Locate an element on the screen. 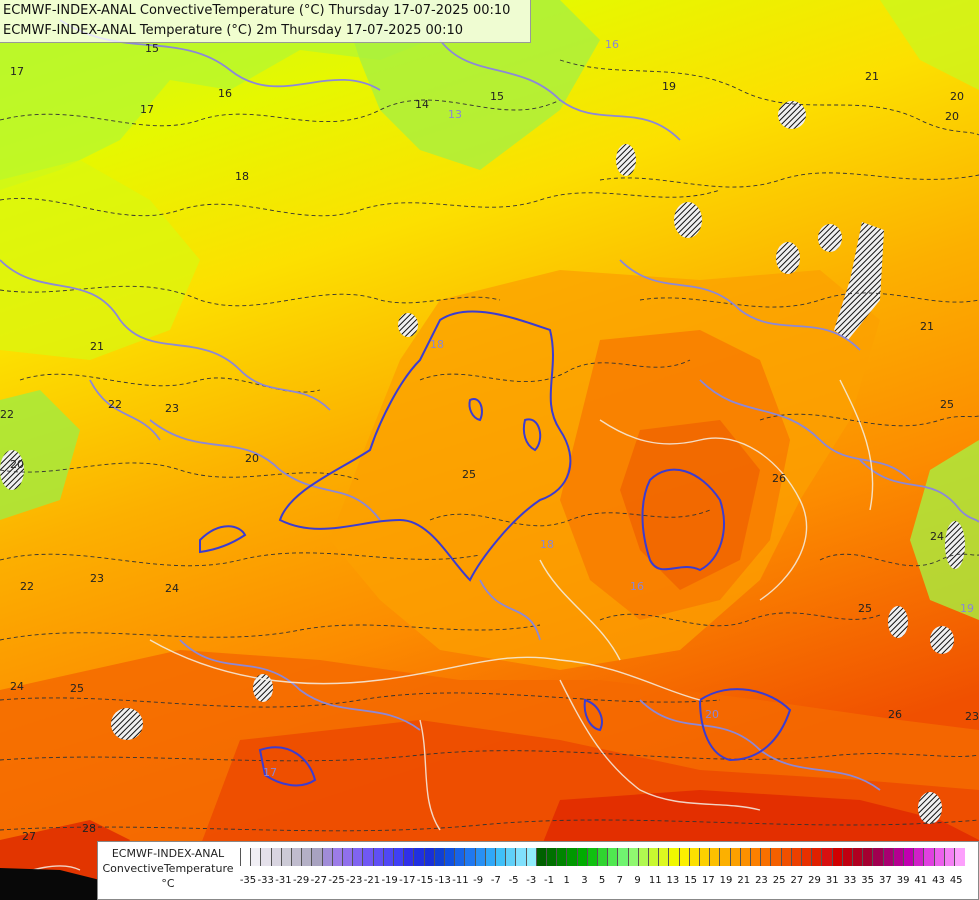 The width and height of the screenshot is (979, 900). legend-tick-label: 31 is located at coordinates (832, 880).